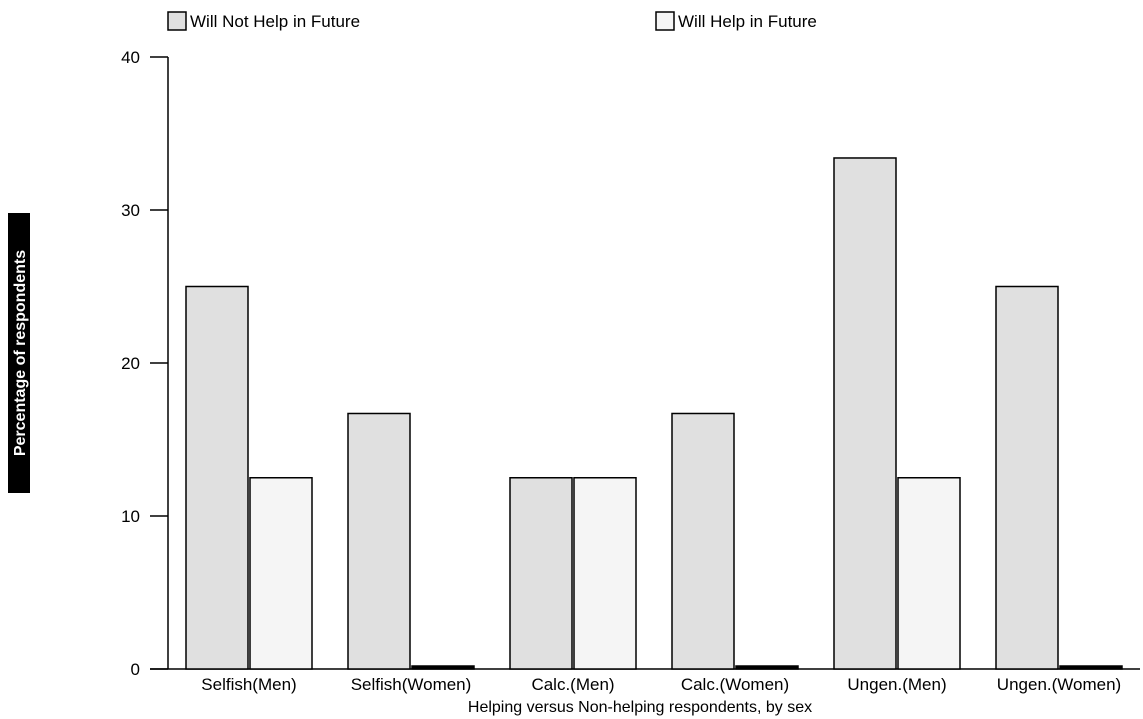  What do you see at coordinates (896, 684) in the screenshot?
I see `category-label: Ungen.(Men)` at bounding box center [896, 684].